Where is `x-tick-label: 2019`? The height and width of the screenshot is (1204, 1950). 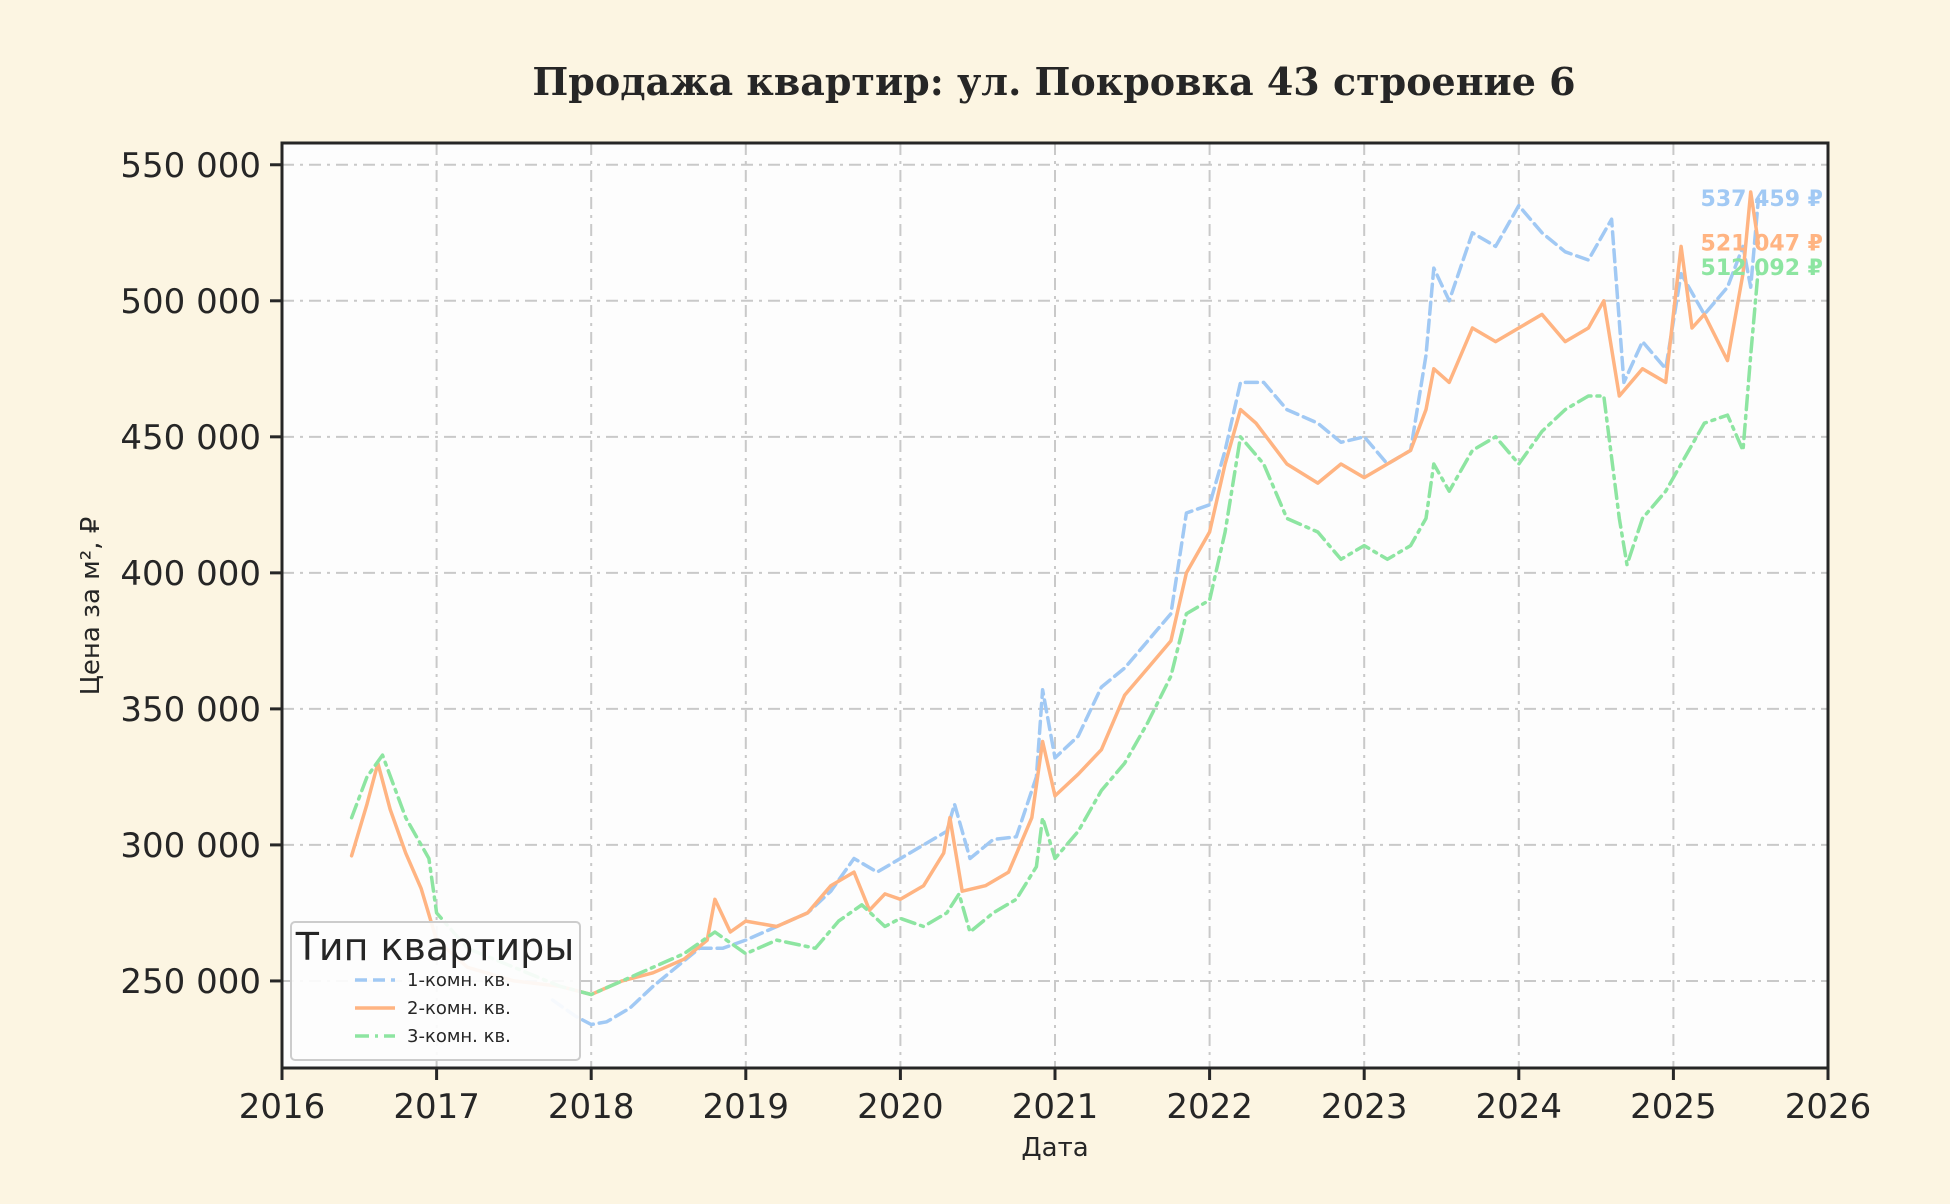 x-tick-label: 2019 is located at coordinates (746, 1107).